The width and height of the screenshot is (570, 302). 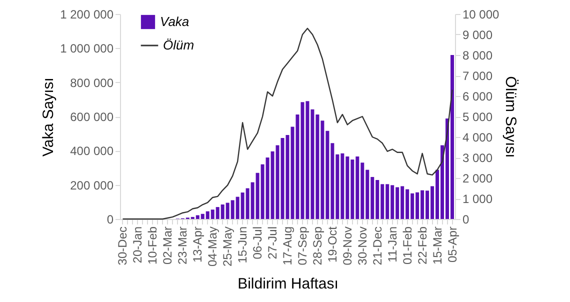 What do you see at coordinates (49, 117) in the screenshot?
I see `y-axis-title: Vaka Sayısı` at bounding box center [49, 117].